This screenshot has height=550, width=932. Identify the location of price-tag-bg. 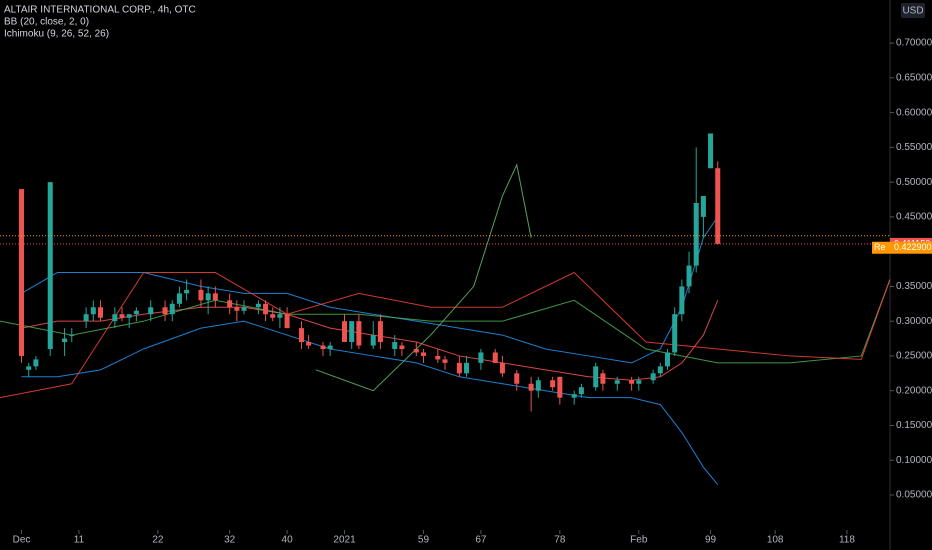
(911, 247).